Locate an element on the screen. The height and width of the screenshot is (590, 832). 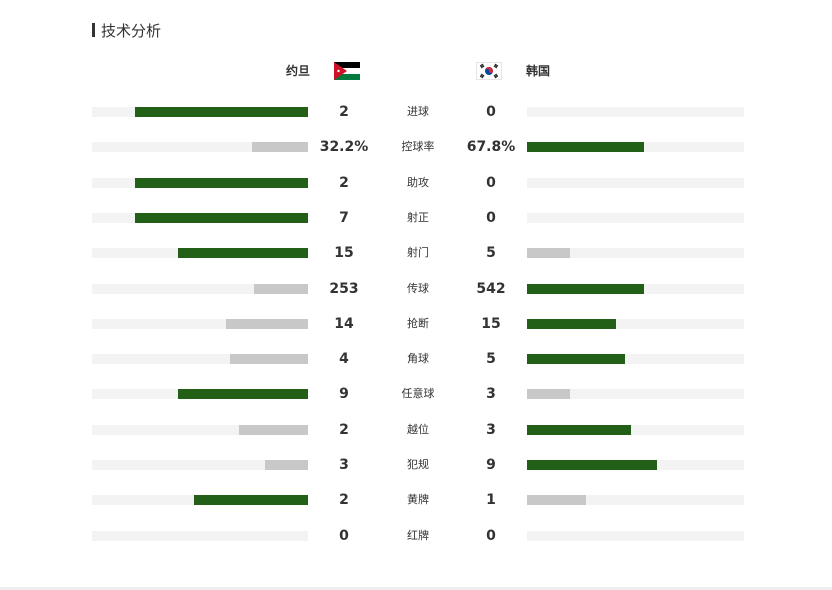
bottom-divider is located at coordinates (416, 588).